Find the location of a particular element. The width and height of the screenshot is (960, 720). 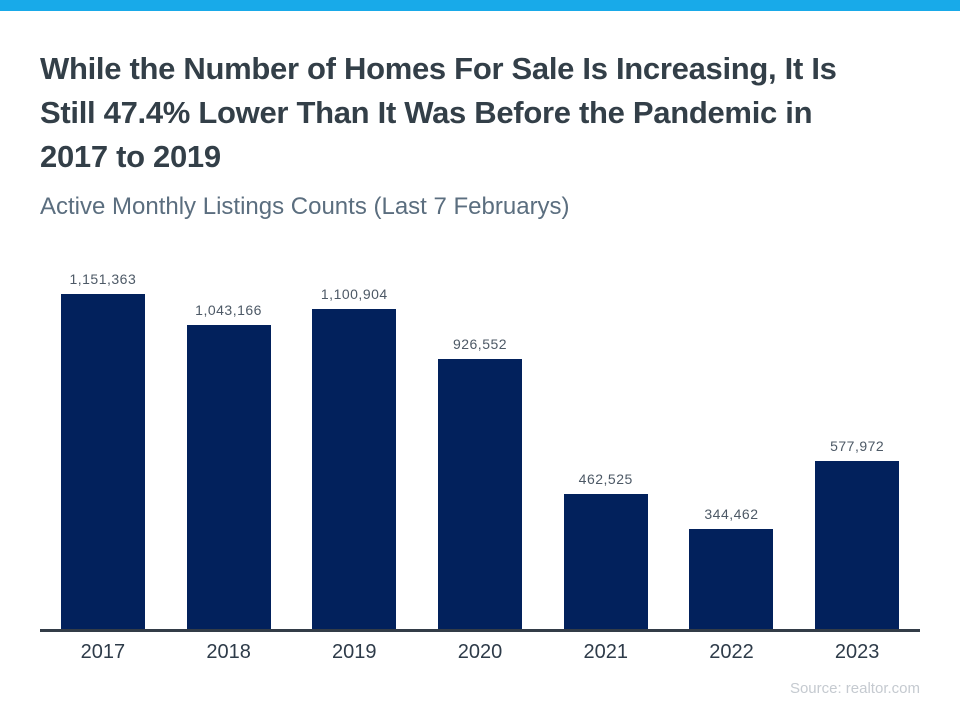

bar-value-label-2019: 1,100,904 is located at coordinates (354, 294).